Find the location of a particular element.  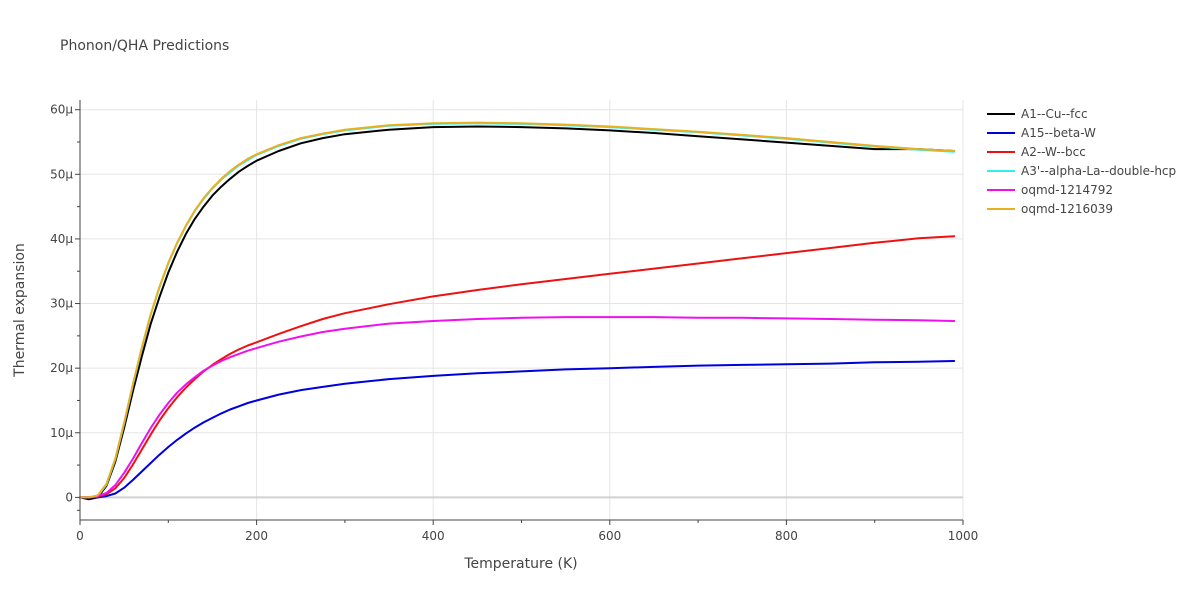

x-tick-label: 400 is located at coordinates (433, 536).